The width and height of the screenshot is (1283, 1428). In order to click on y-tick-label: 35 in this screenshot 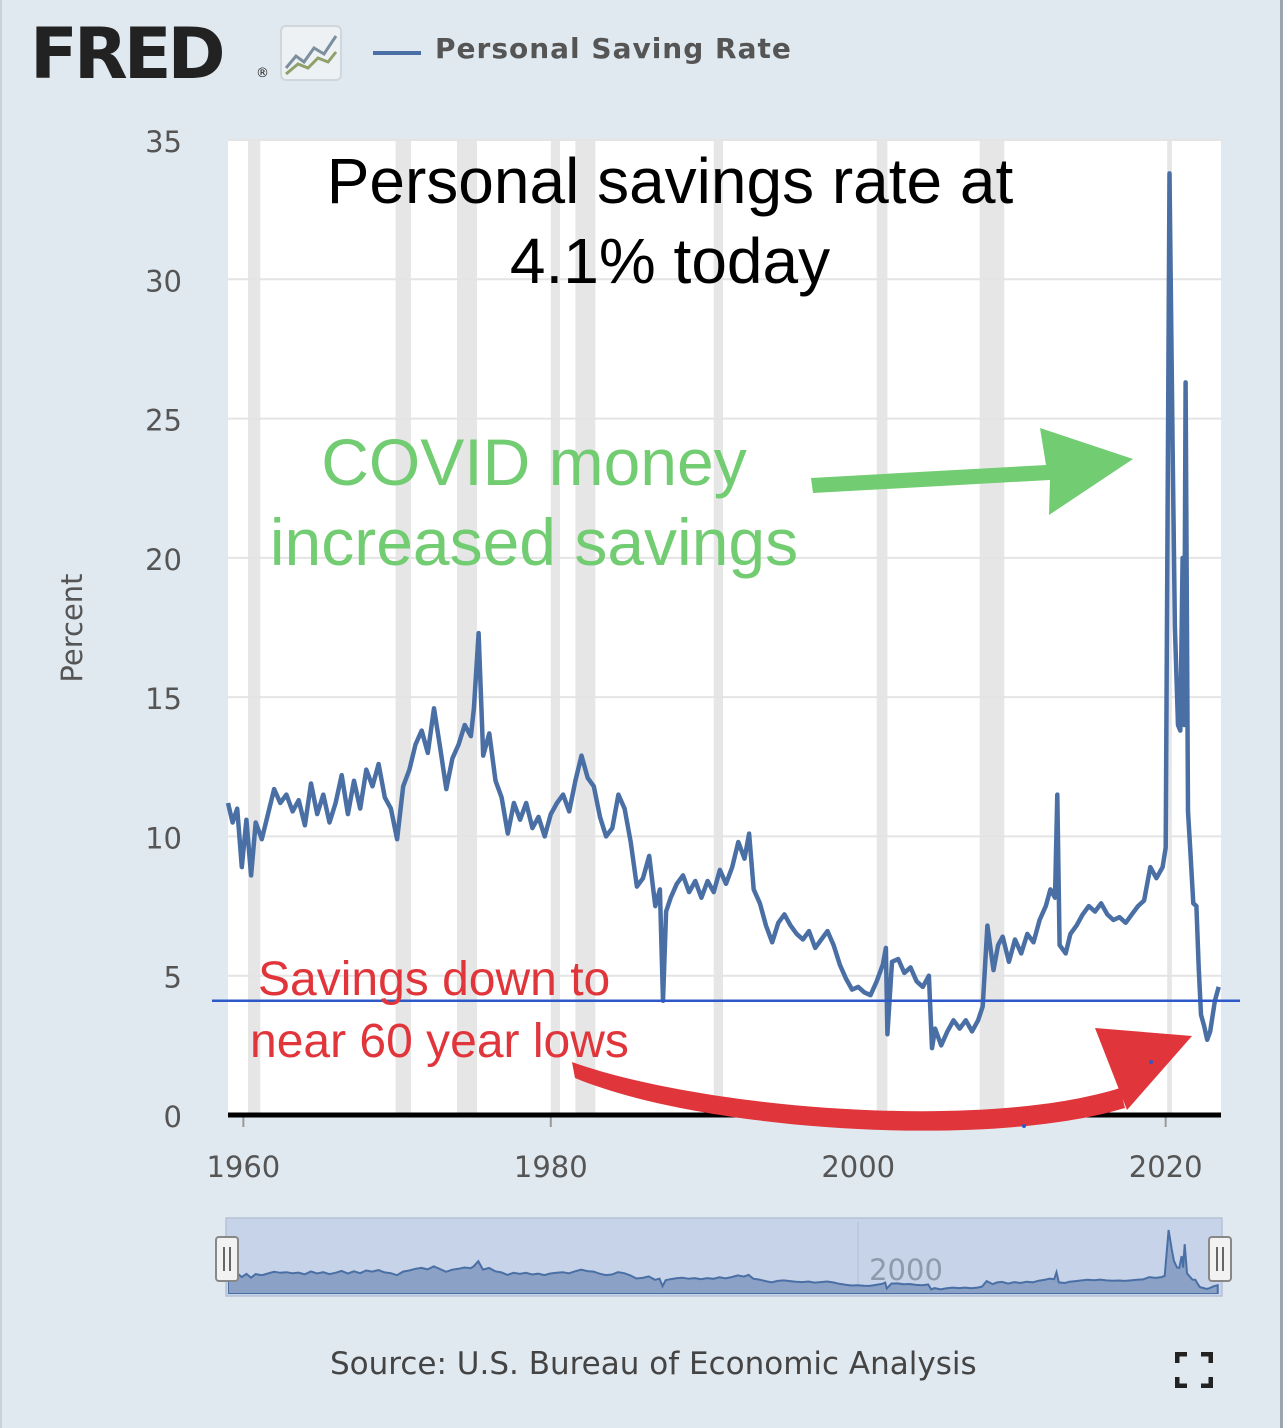, I will do `click(163, 142)`.